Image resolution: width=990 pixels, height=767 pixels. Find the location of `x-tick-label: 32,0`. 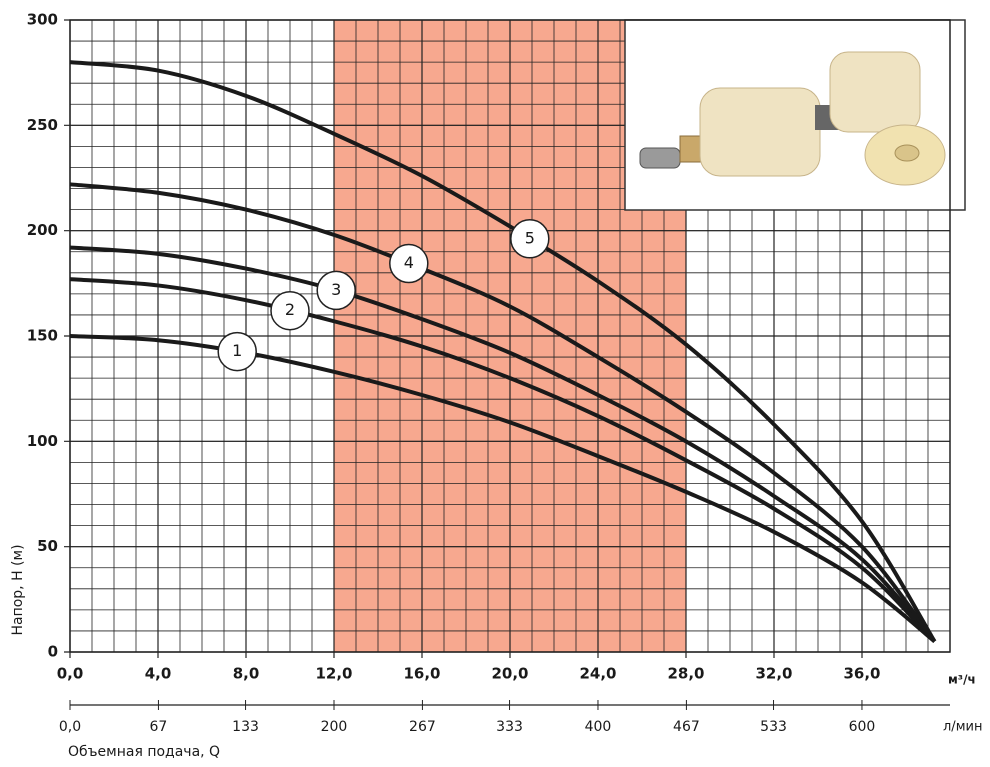

x-tick-label: 32,0 is located at coordinates (773, 674).